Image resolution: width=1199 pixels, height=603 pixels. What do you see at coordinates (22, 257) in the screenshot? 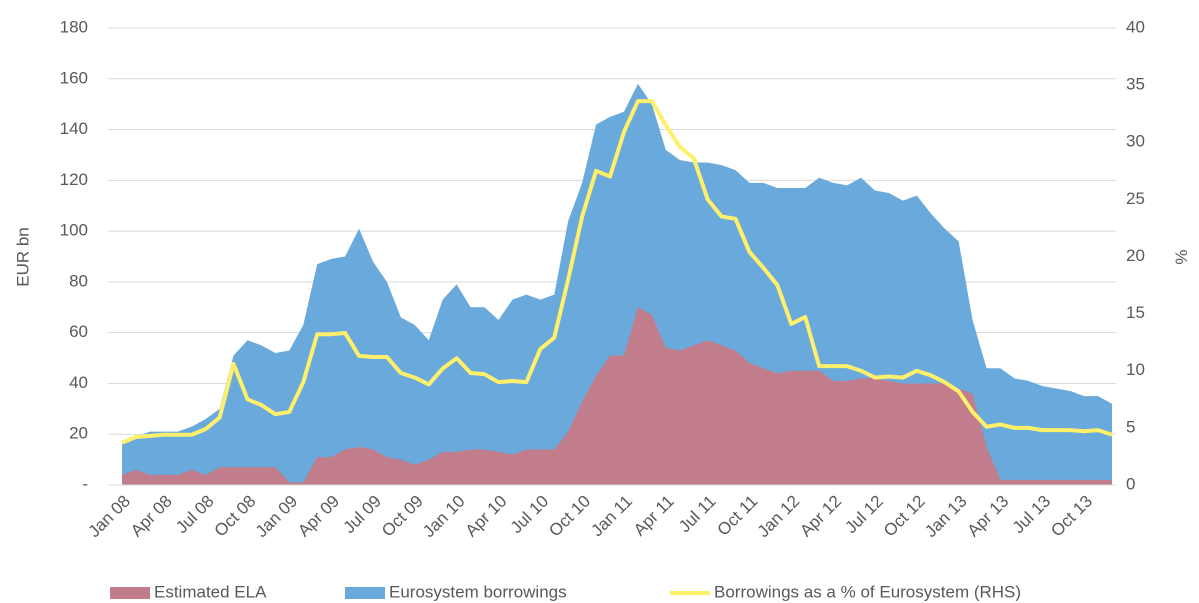
I see `y-axis-label: EUR bn` at bounding box center [22, 257].